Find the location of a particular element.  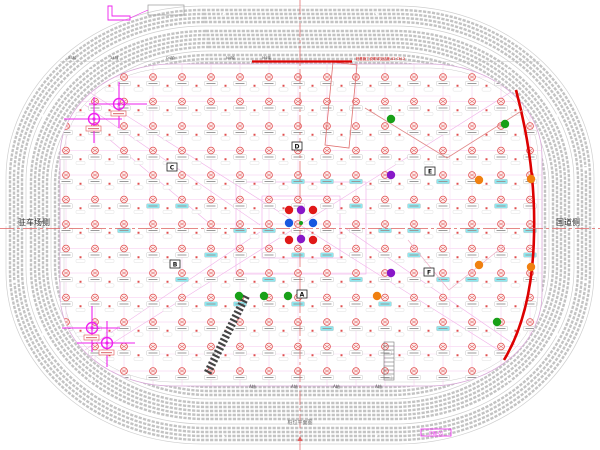

axis-letter-B: B is located at coordinates (175, 264).